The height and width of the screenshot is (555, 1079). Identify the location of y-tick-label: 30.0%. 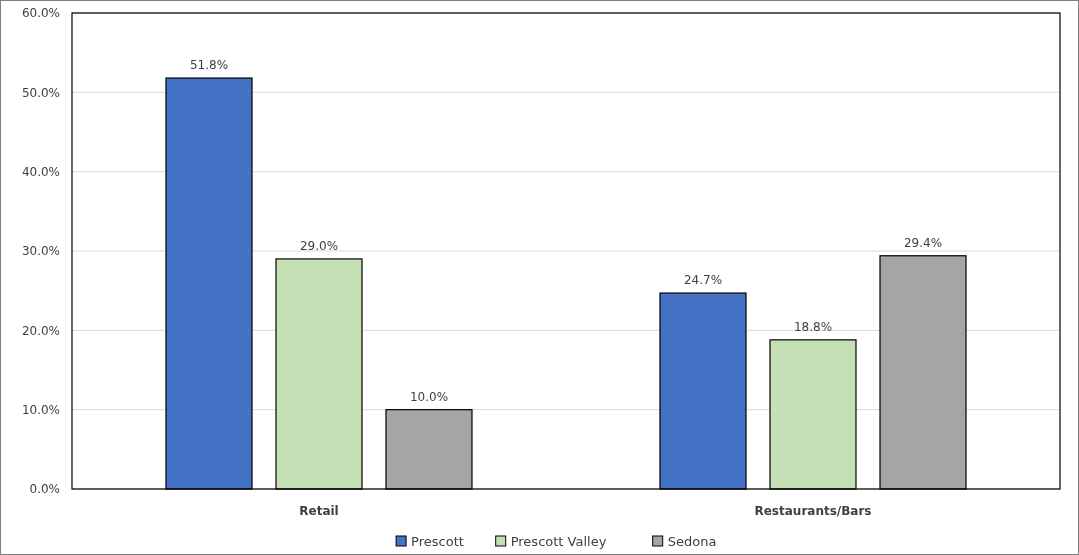
(40, 251).